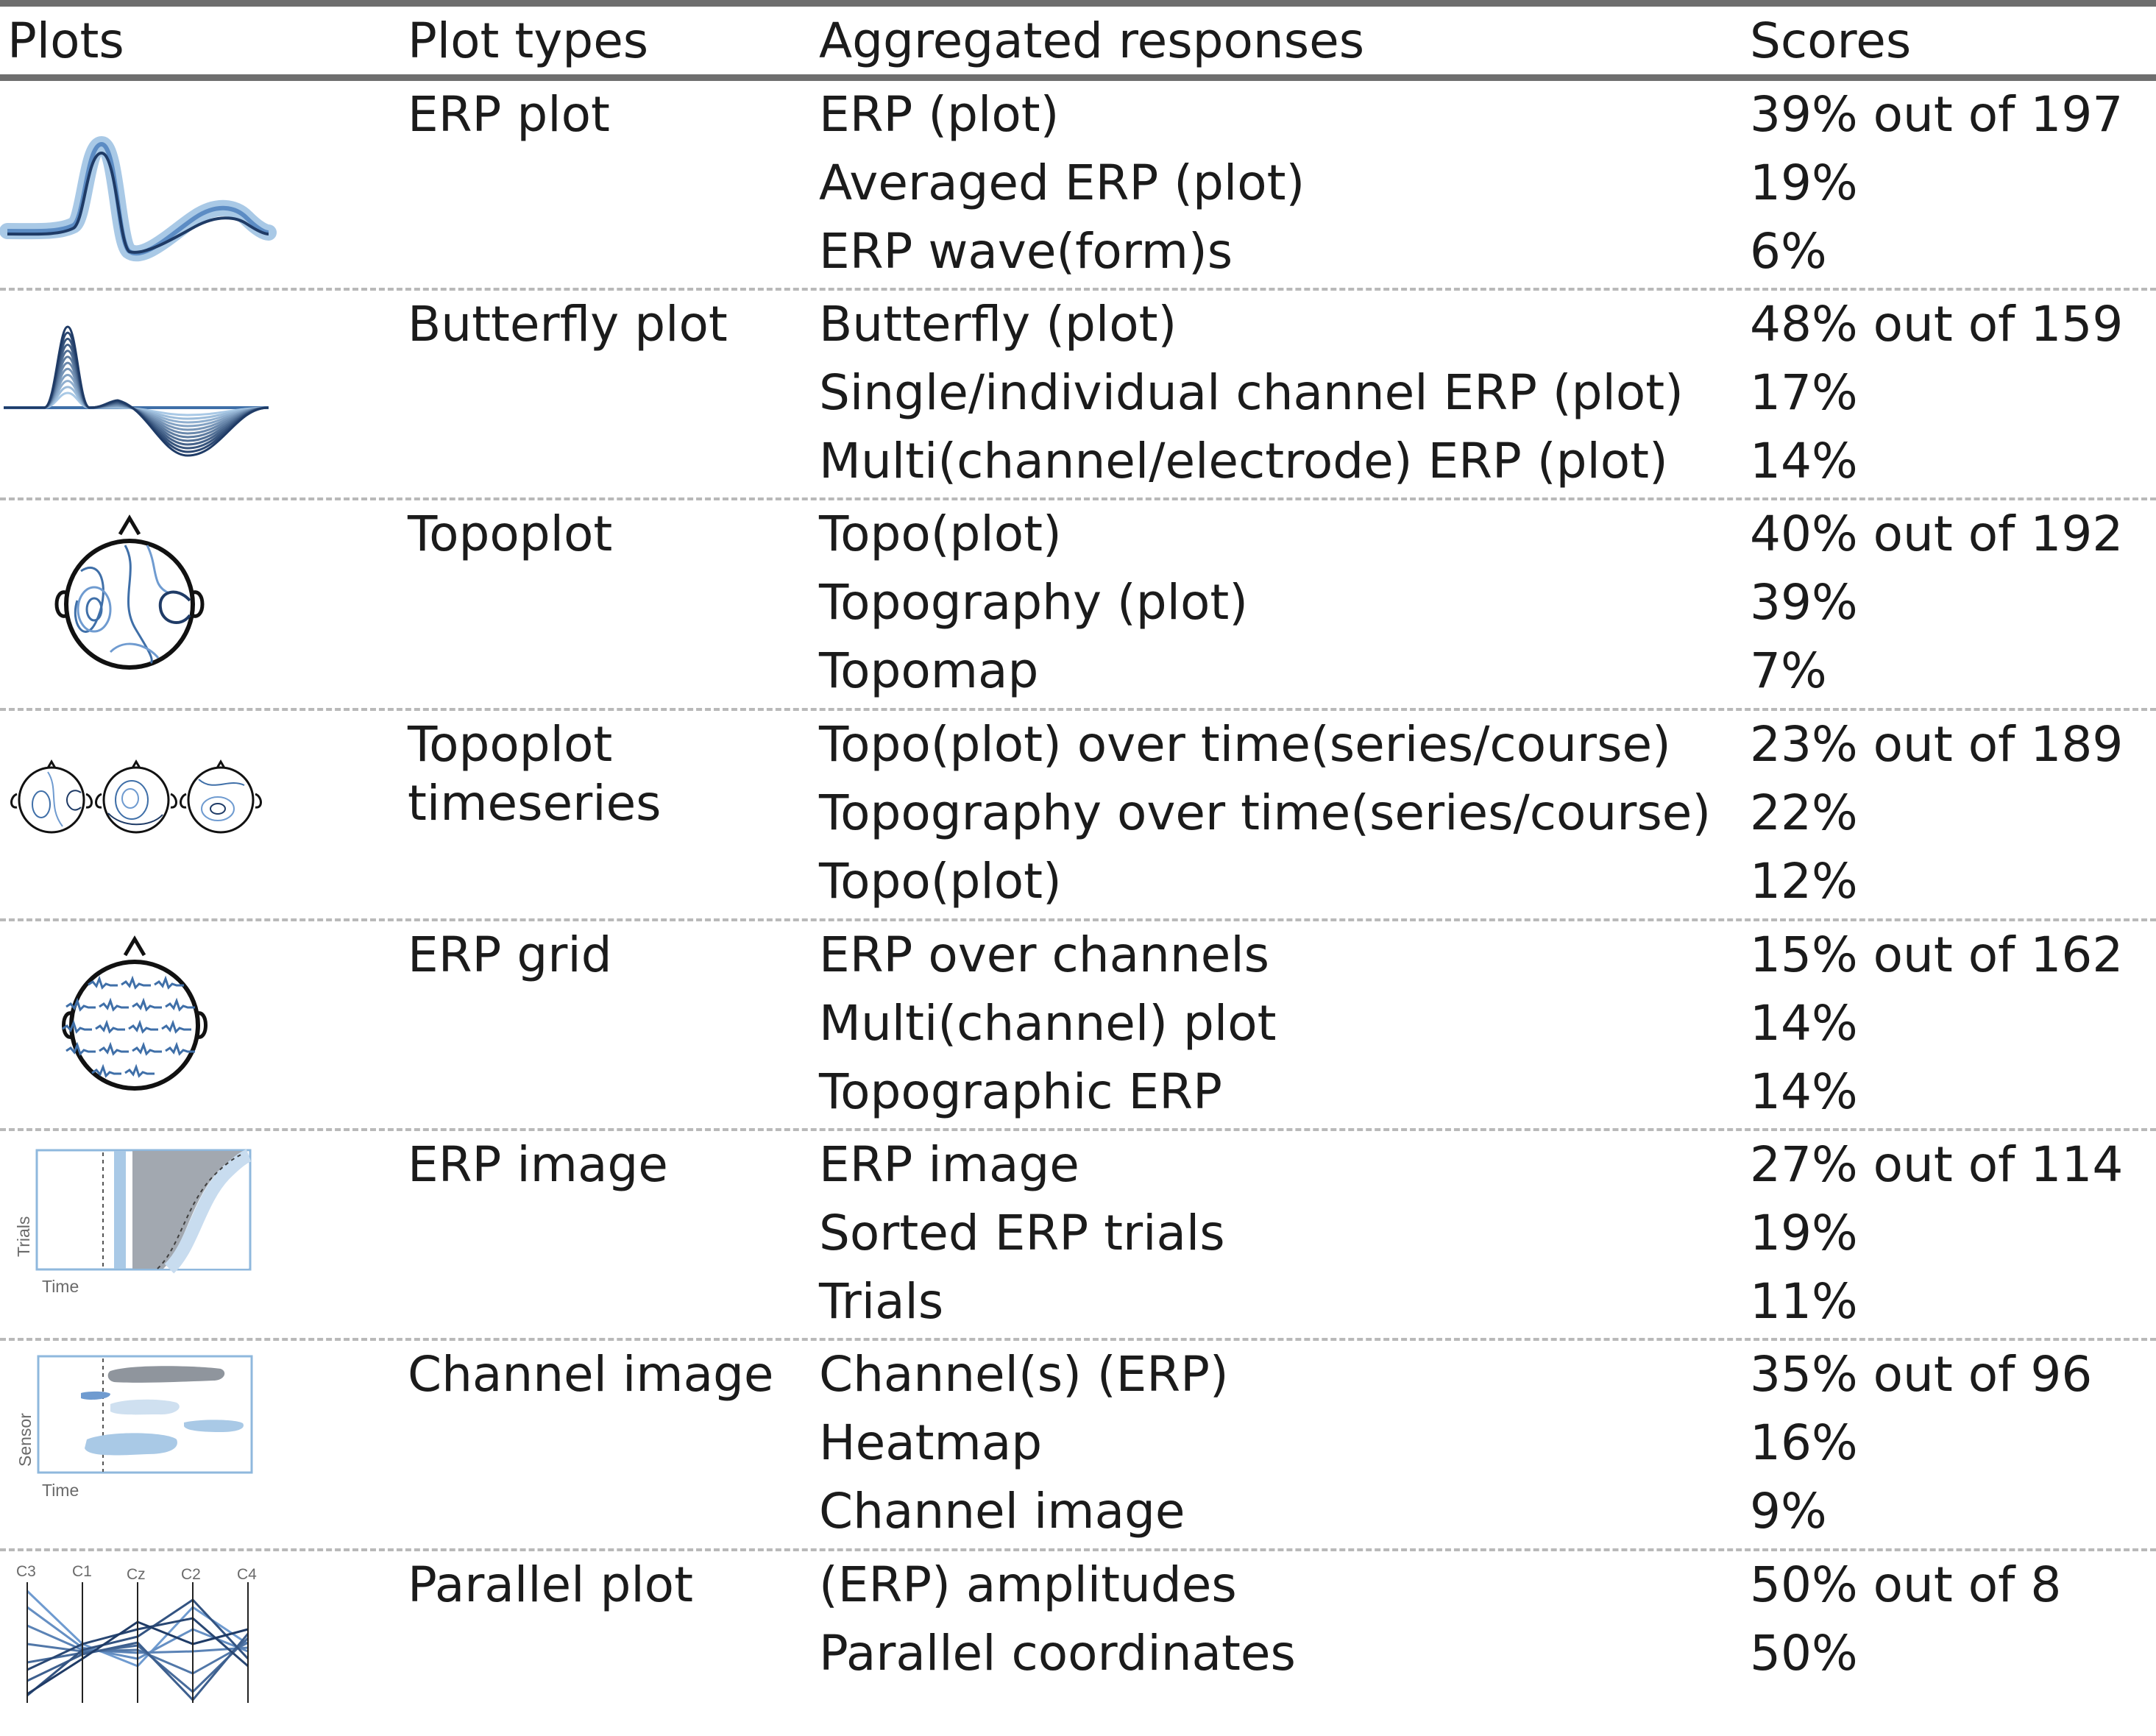 The width and height of the screenshot is (2156, 1736). What do you see at coordinates (538, 1164) in the screenshot?
I see `plot-type-label: ERP image` at bounding box center [538, 1164].